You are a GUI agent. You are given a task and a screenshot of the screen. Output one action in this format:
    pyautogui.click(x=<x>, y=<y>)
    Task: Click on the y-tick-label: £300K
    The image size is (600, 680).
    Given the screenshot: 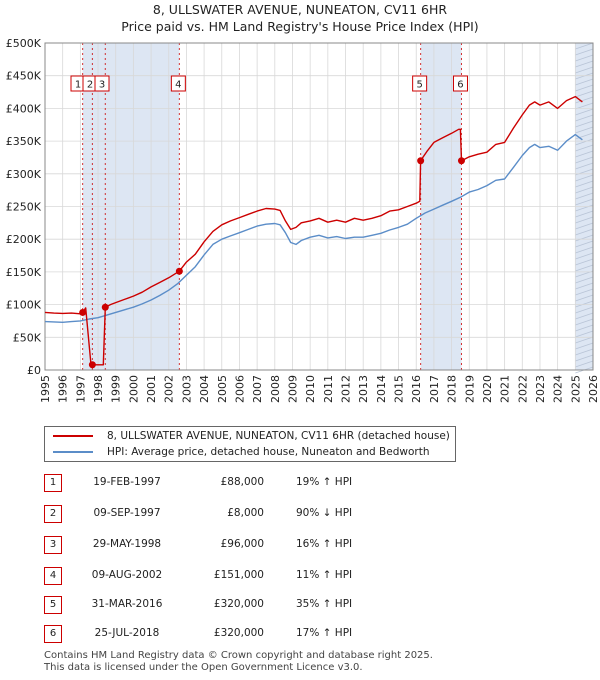 What is the action you would take?
    pyautogui.click(x=24, y=174)
    